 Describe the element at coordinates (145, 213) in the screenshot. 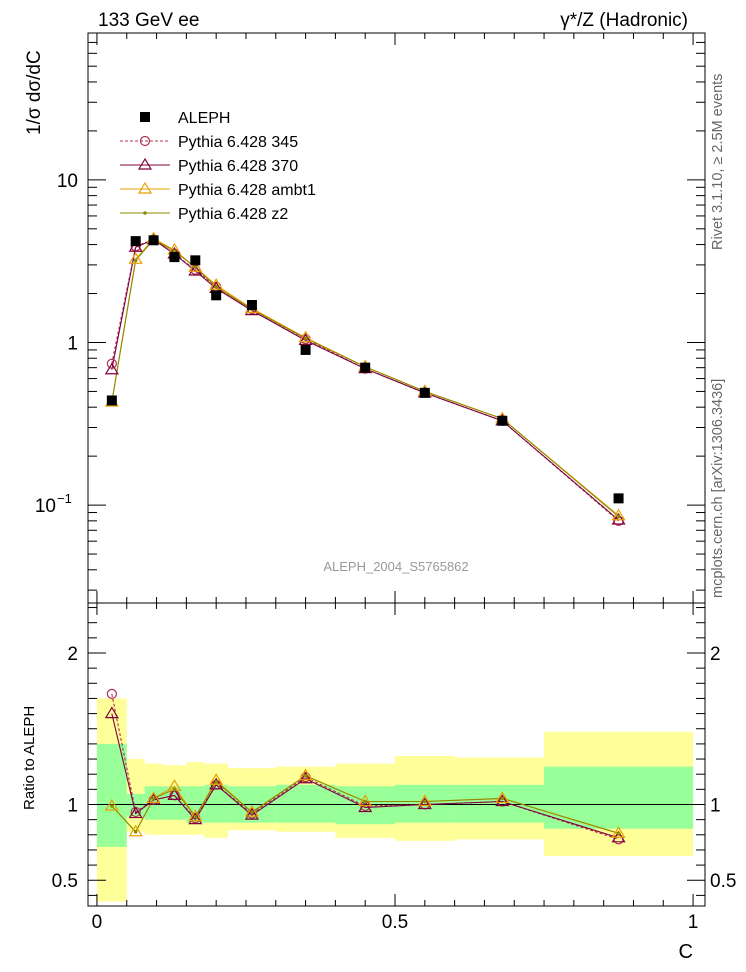

I see `legend-marker-z2` at that location.